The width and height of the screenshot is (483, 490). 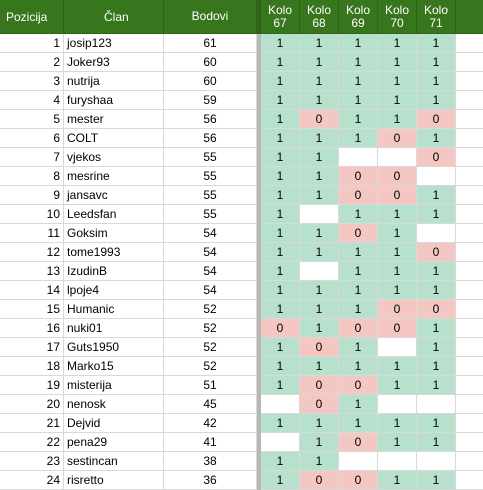 I want to click on row-member-name: sestincan, so click(x=114, y=461).